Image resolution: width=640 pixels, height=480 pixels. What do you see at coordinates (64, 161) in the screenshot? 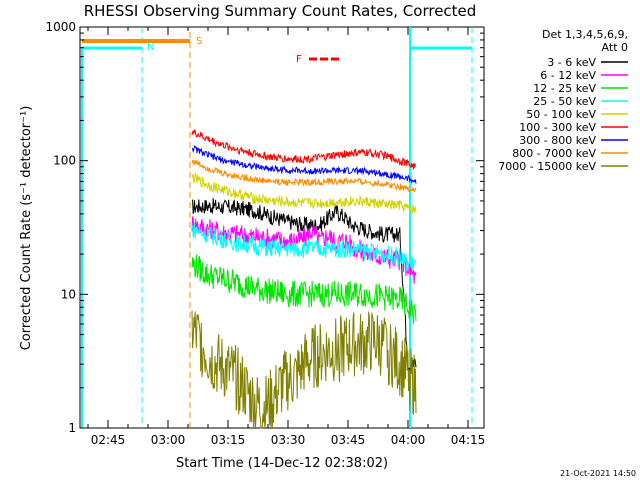
I see `y-tick-label: 100` at bounding box center [64, 161].